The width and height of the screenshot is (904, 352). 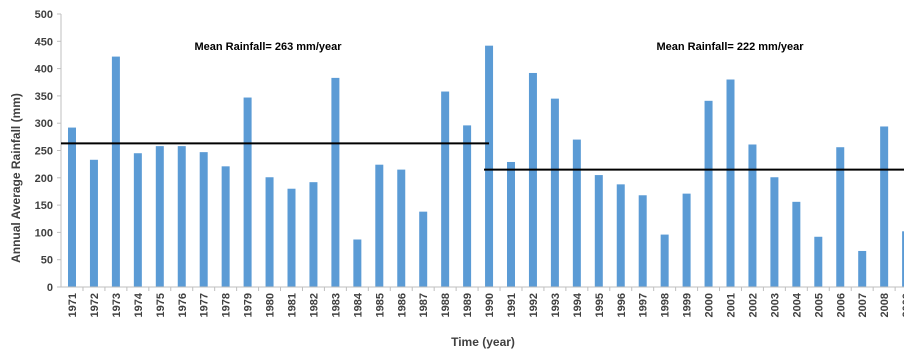 What do you see at coordinates (268, 47) in the screenshot?
I see `mean-annotation-1: Mean Rainfall= 263 mm/year` at bounding box center [268, 47].